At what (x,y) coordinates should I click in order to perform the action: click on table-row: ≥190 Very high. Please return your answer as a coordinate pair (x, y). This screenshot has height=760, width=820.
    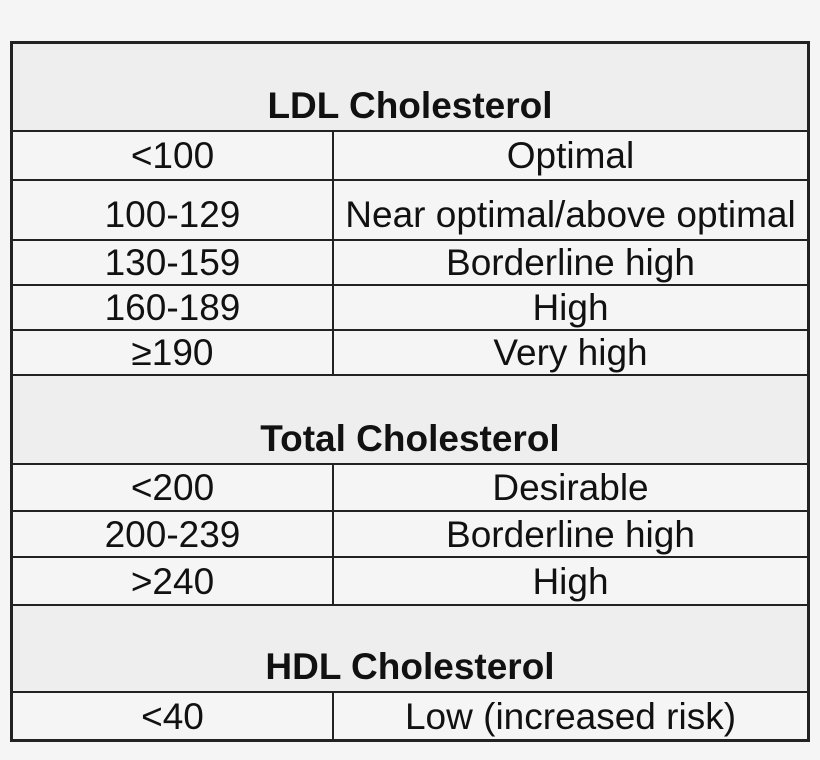
    Looking at the image, I should click on (410, 353).